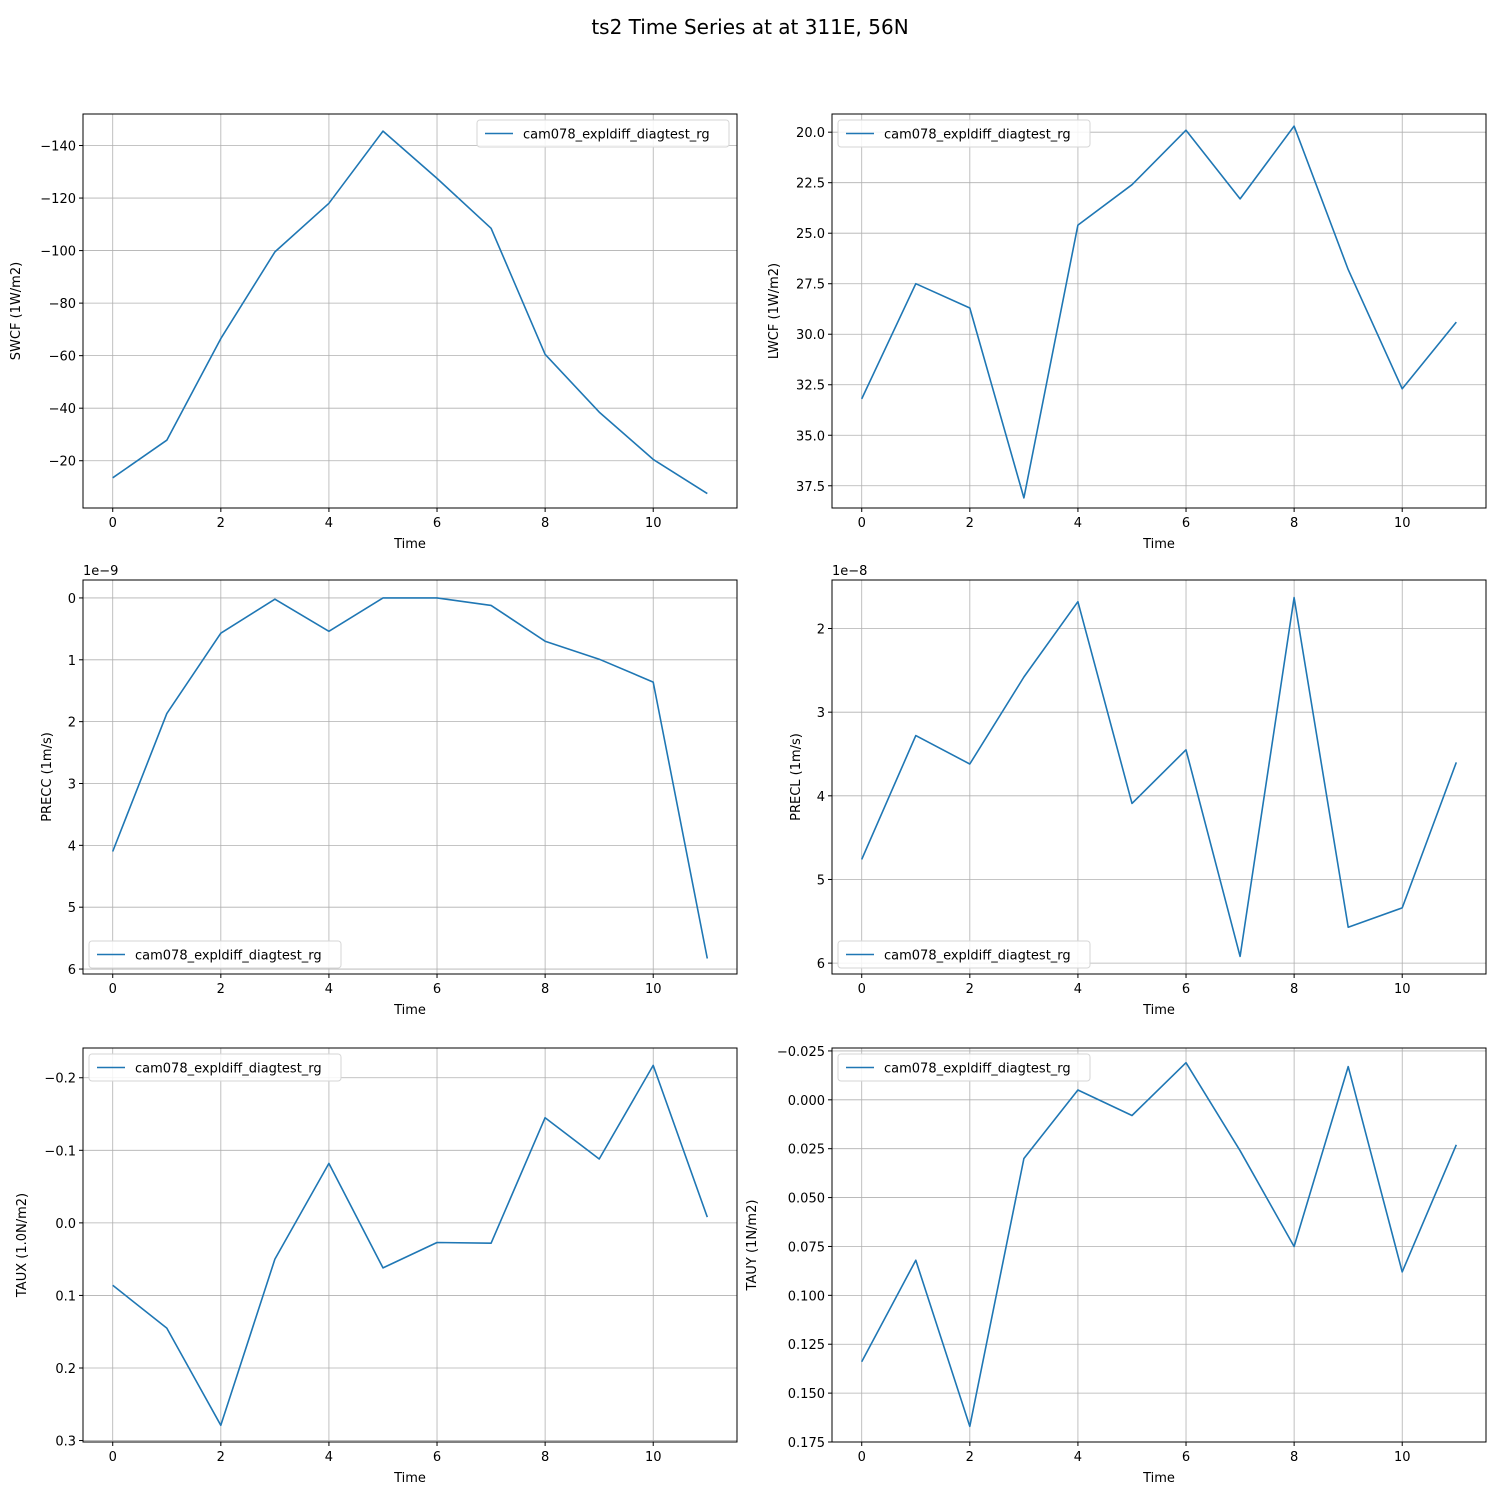  I want to click on y-axis-label: SWCF (1W/m2), so click(16, 311).